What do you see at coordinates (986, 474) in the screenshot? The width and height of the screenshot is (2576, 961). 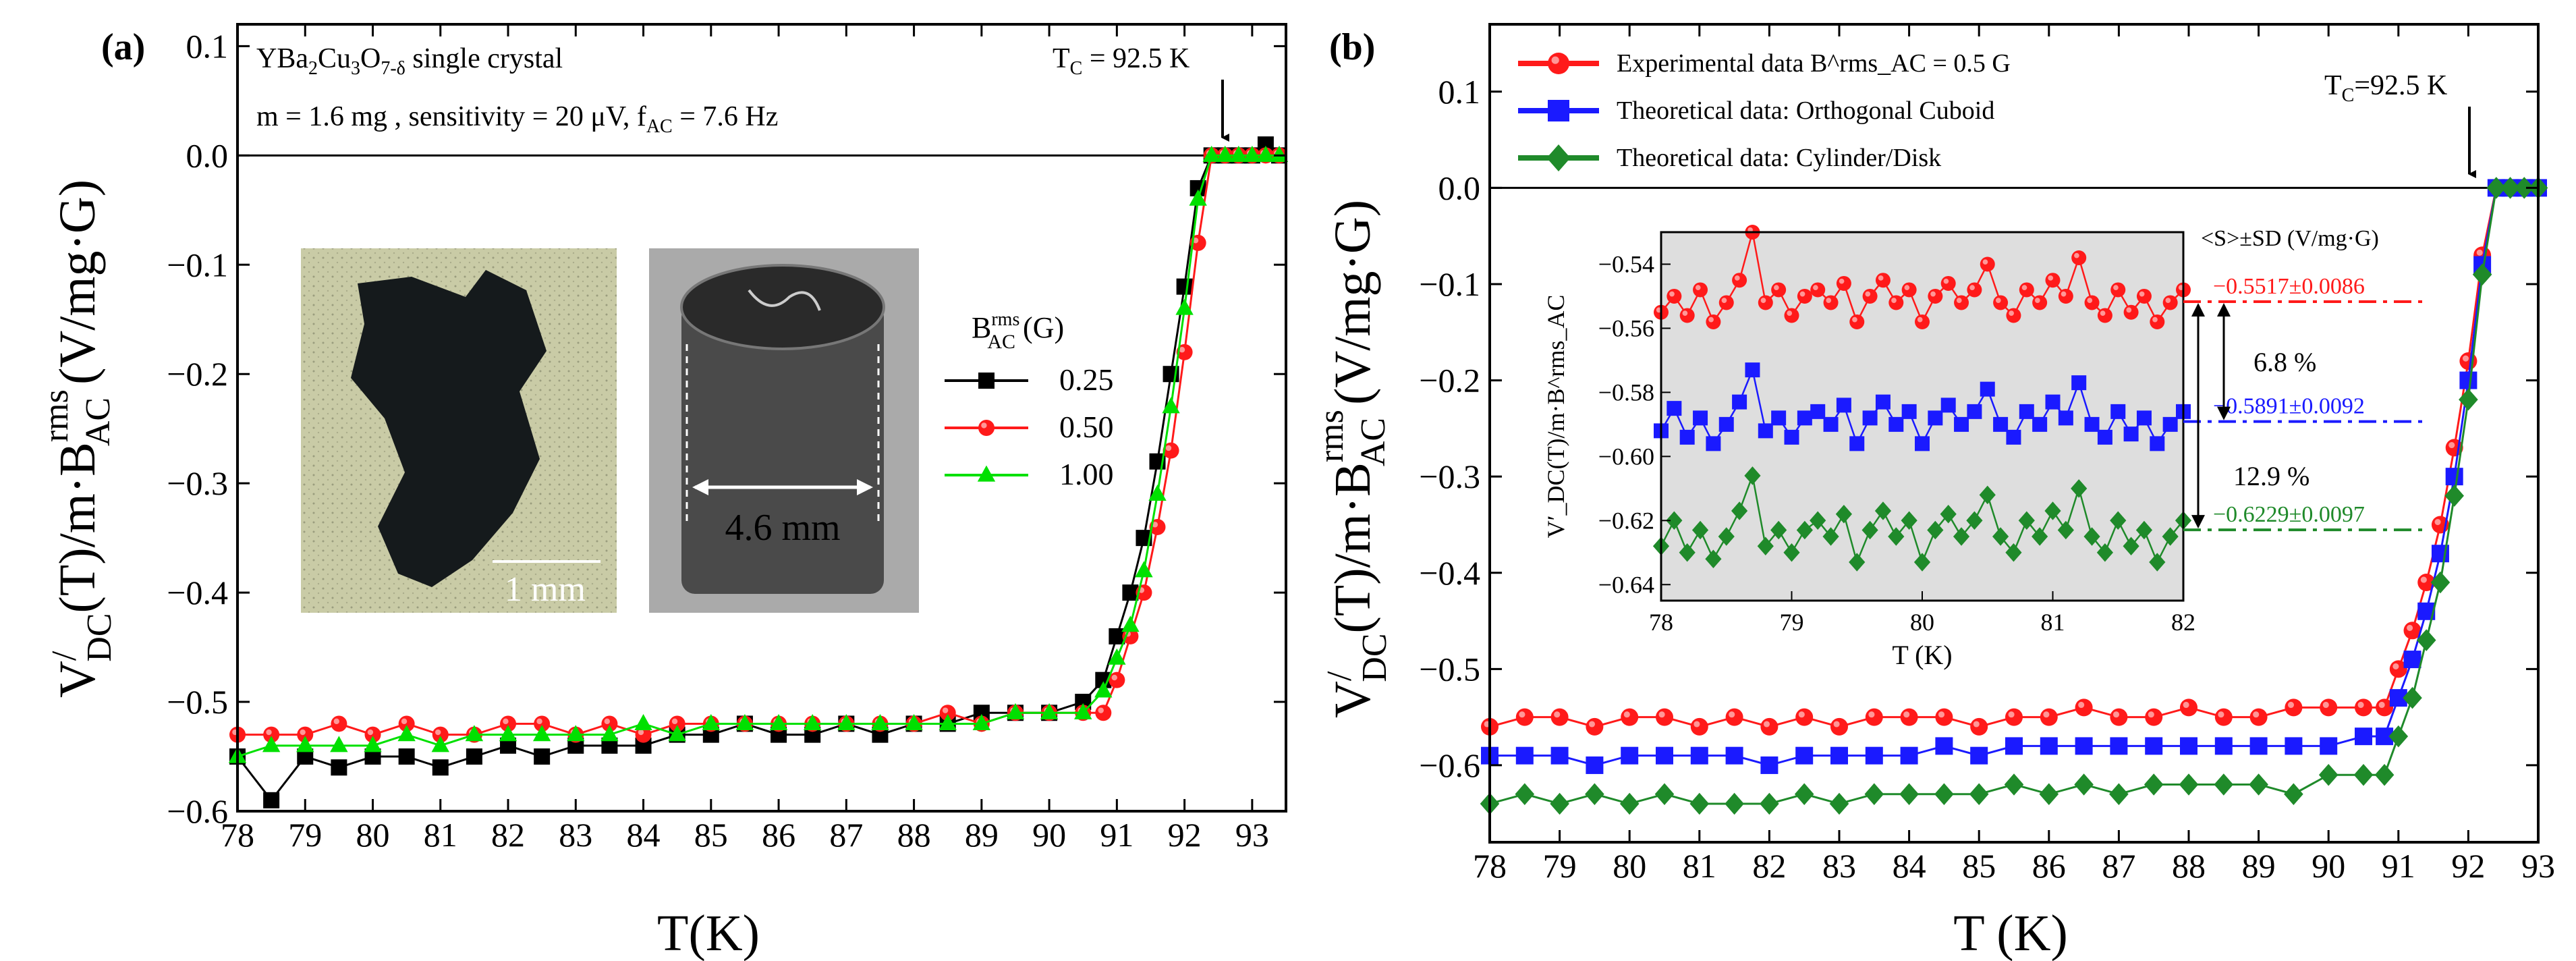 I see `legend-a-marker` at bounding box center [986, 474].